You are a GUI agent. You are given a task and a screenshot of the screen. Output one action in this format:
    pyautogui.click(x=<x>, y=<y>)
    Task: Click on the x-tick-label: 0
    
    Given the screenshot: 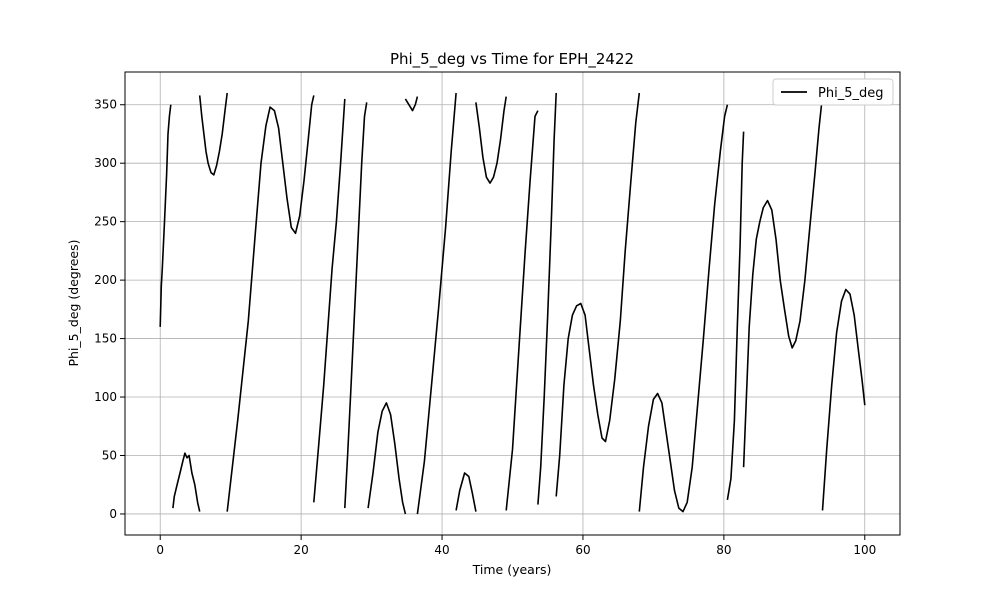 What is the action you would take?
    pyautogui.click(x=160, y=550)
    